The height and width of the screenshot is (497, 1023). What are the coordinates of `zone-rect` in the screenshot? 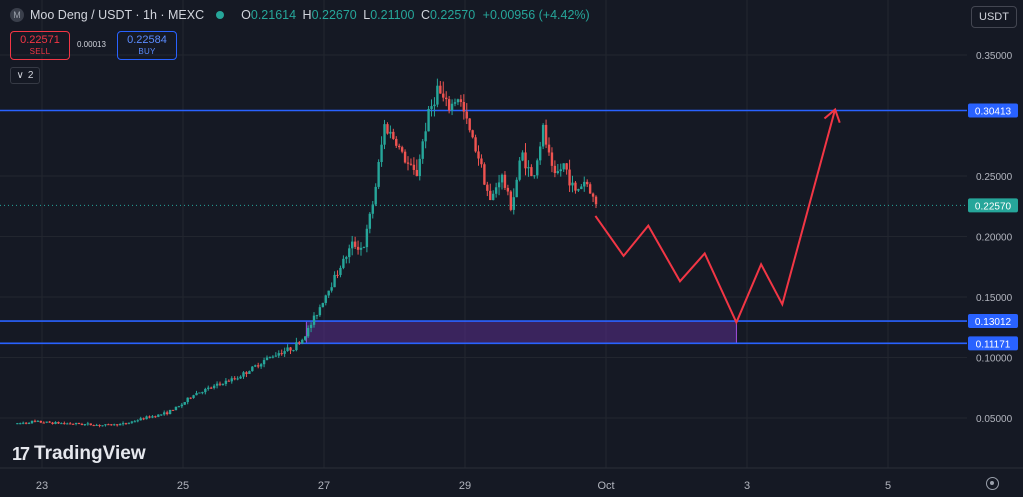 It's located at (521, 332).